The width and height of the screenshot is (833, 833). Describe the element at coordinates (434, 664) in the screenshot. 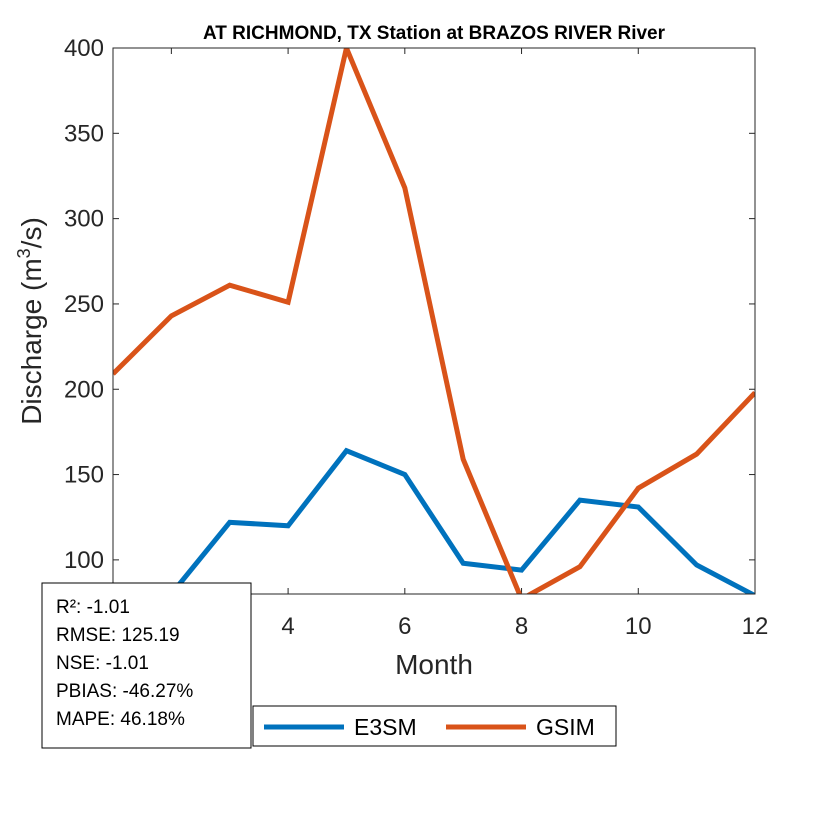

I see `x-axis-label: Month` at that location.